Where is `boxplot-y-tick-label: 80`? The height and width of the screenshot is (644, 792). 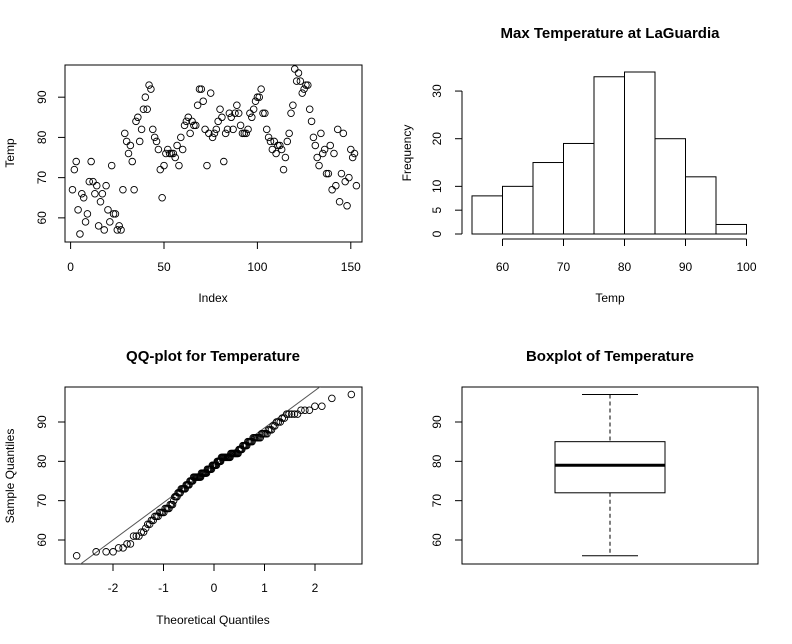
boxplot-y-tick-label: 80 is located at coordinates (437, 461).